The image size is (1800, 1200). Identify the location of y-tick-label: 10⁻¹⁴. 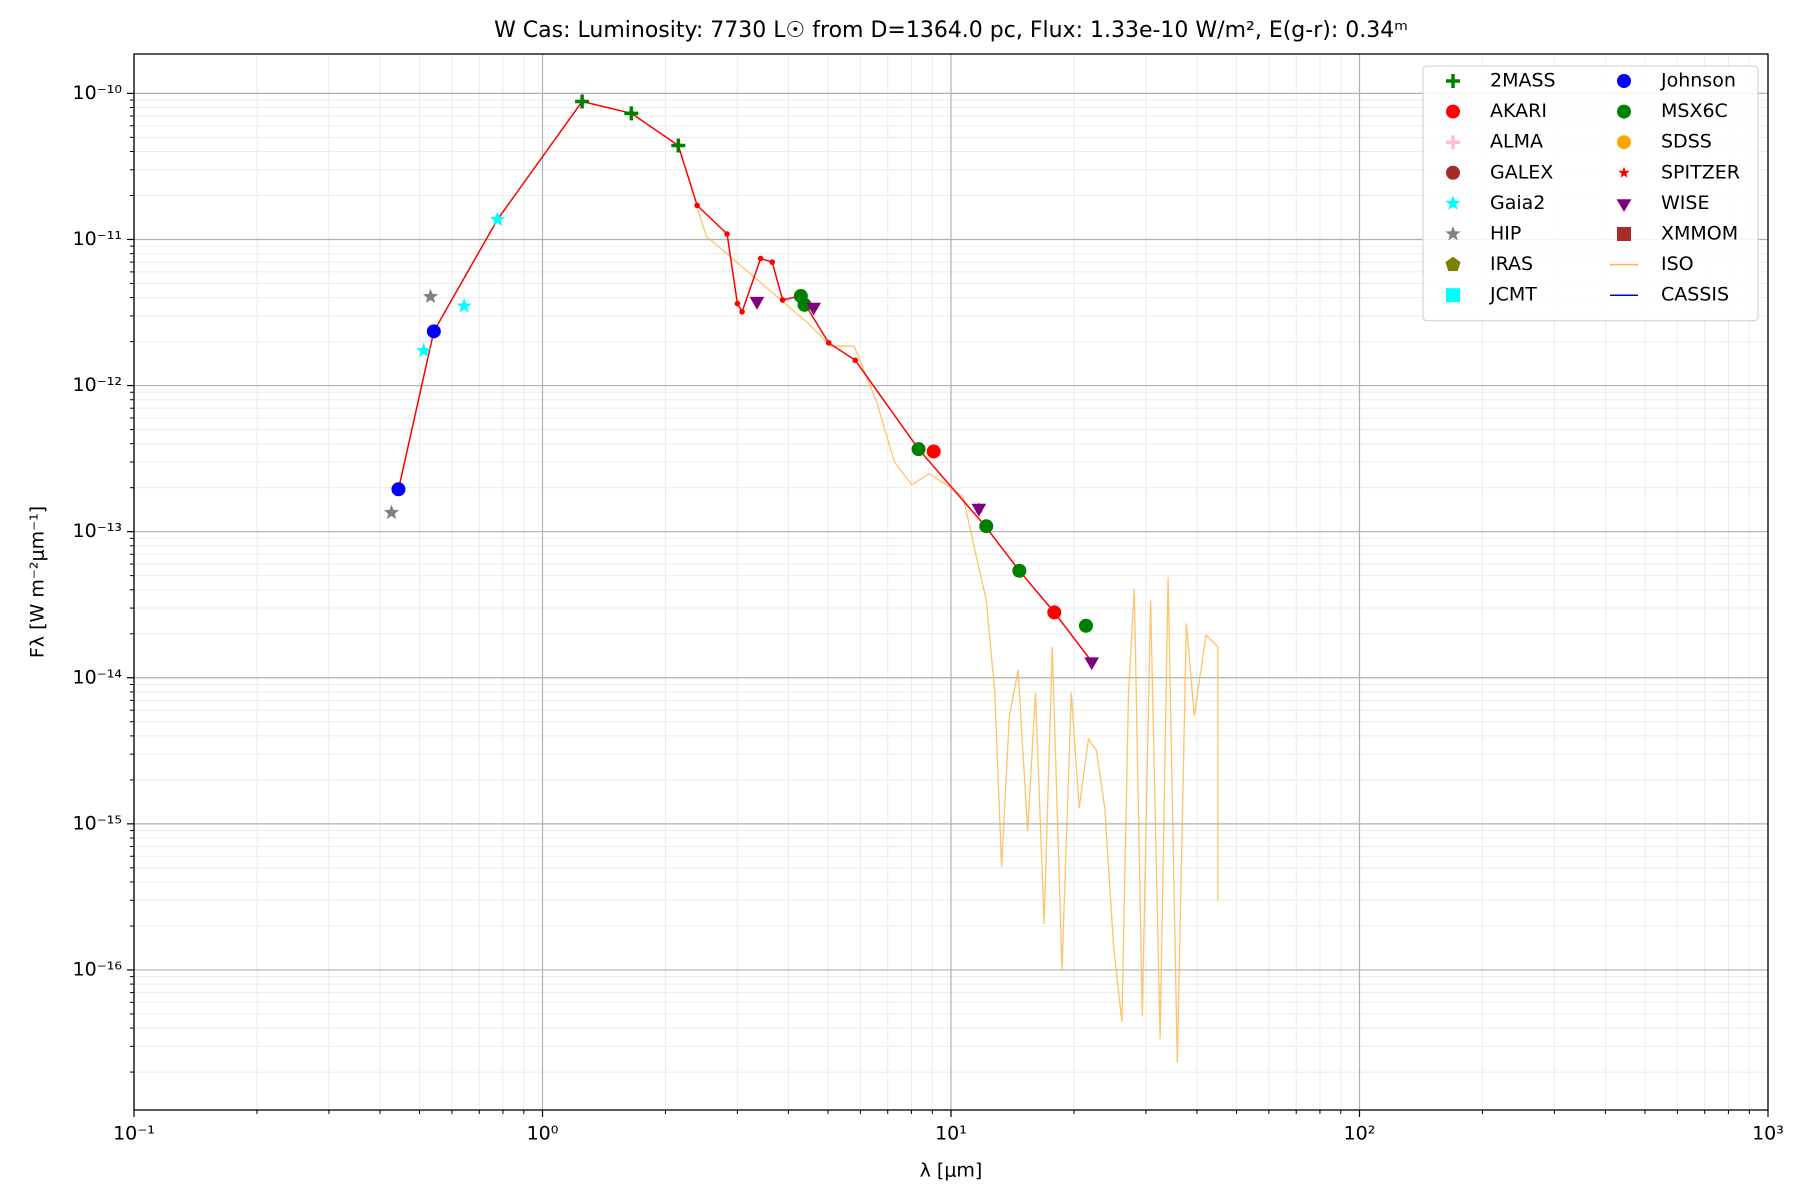
(98, 677).